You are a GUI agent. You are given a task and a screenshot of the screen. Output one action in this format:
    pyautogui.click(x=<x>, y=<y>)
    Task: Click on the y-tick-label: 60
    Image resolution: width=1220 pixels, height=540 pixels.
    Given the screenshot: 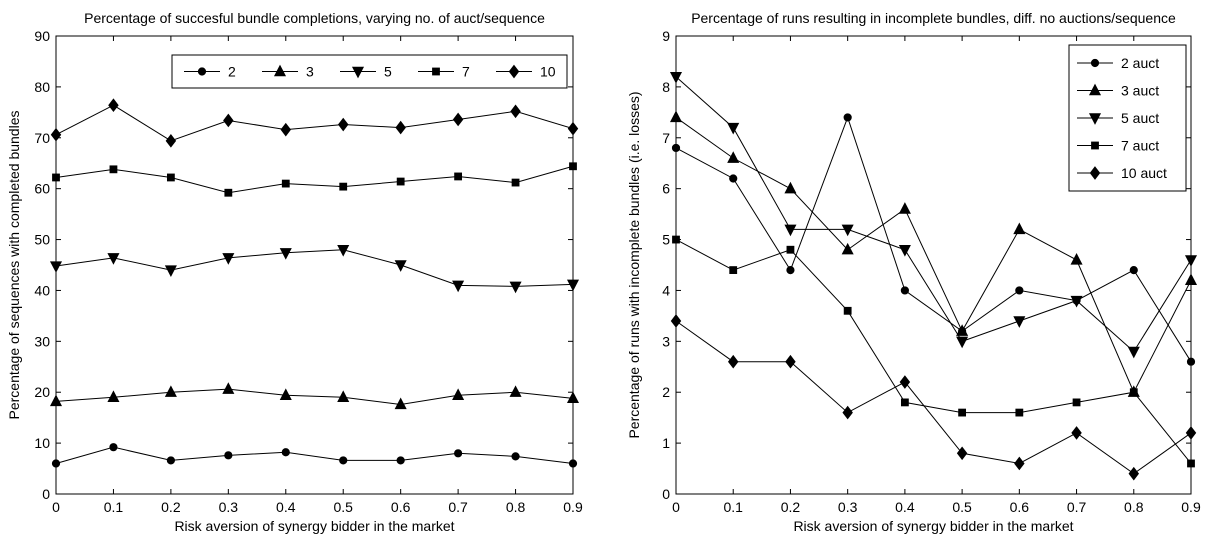 What is the action you would take?
    pyautogui.click(x=42, y=189)
    